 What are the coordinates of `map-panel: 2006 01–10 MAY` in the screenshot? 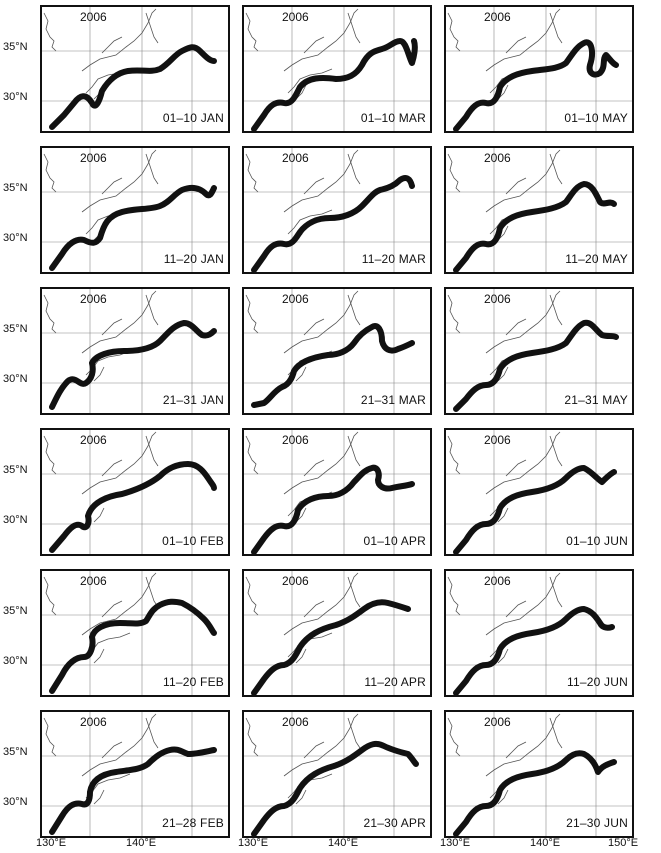 It's located at (539, 69).